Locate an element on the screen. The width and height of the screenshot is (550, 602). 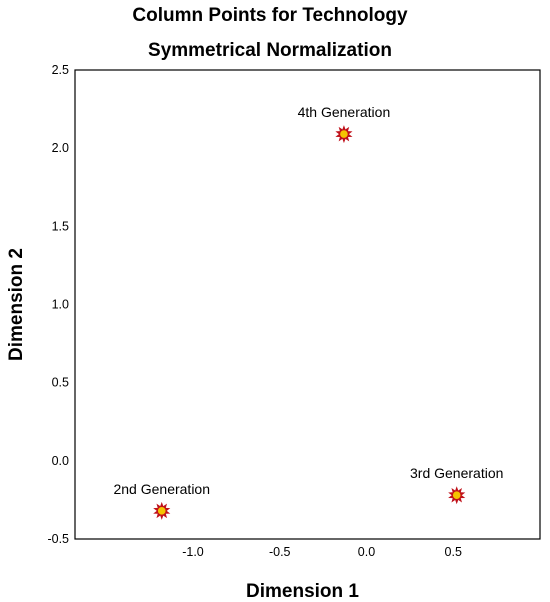
chart-subtitle: Symmetrical Normalization is located at coordinates (270, 50).